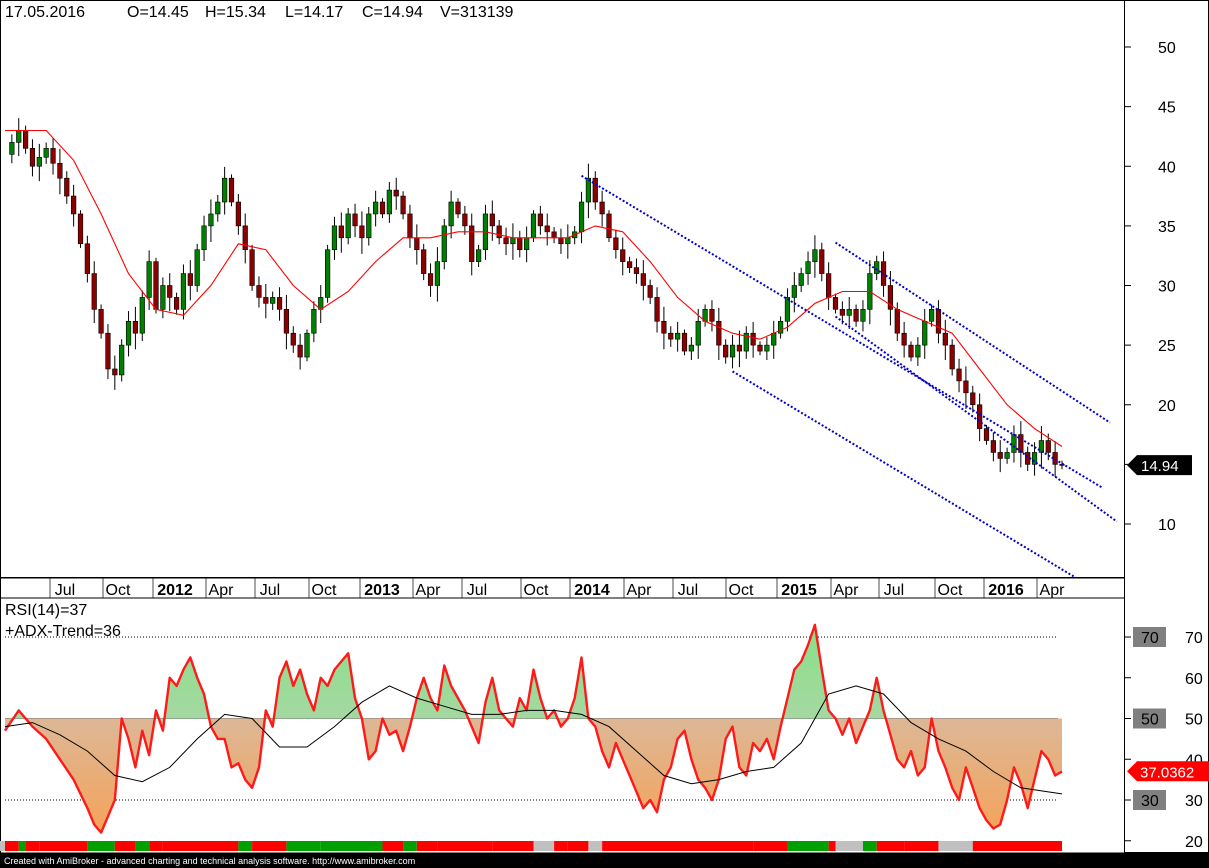 This screenshot has width=1209, height=868. Describe the element at coordinates (592, 590) in the screenshot. I see `date-axis-label: 2014` at that location.